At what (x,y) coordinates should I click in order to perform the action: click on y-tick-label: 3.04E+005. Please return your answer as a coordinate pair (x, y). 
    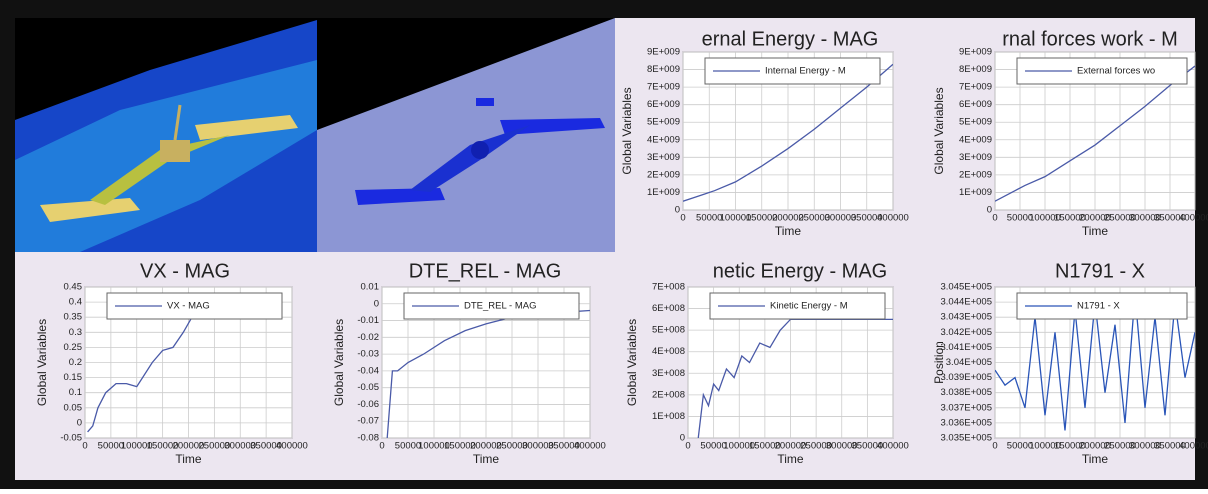
    Looking at the image, I should click on (969, 362).